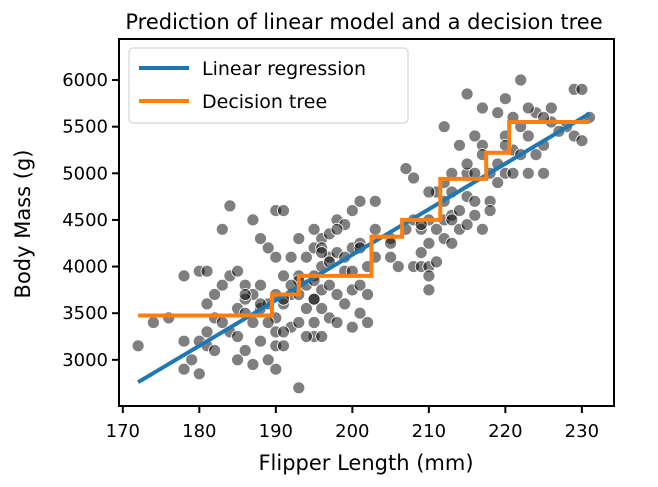 Image resolution: width=658 pixels, height=487 pixels. I want to click on y-tick-label: 4000, so click(85, 267).